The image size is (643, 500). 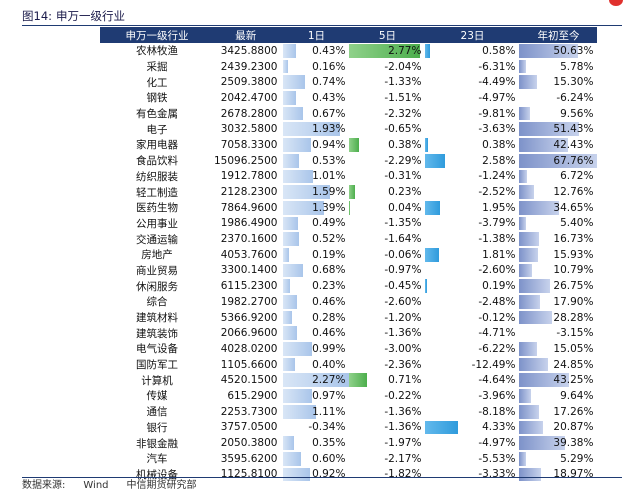 What do you see at coordinates (348, 271) in the screenshot?
I see `table-row: 商业贸易 3300.1400 0.68% -0.97% -2.60% 10.79%` at bounding box center [348, 271].